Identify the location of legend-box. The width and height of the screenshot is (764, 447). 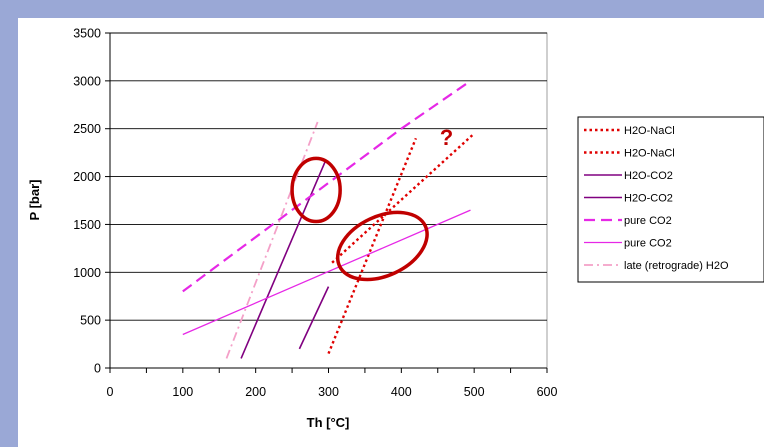
(670, 199).